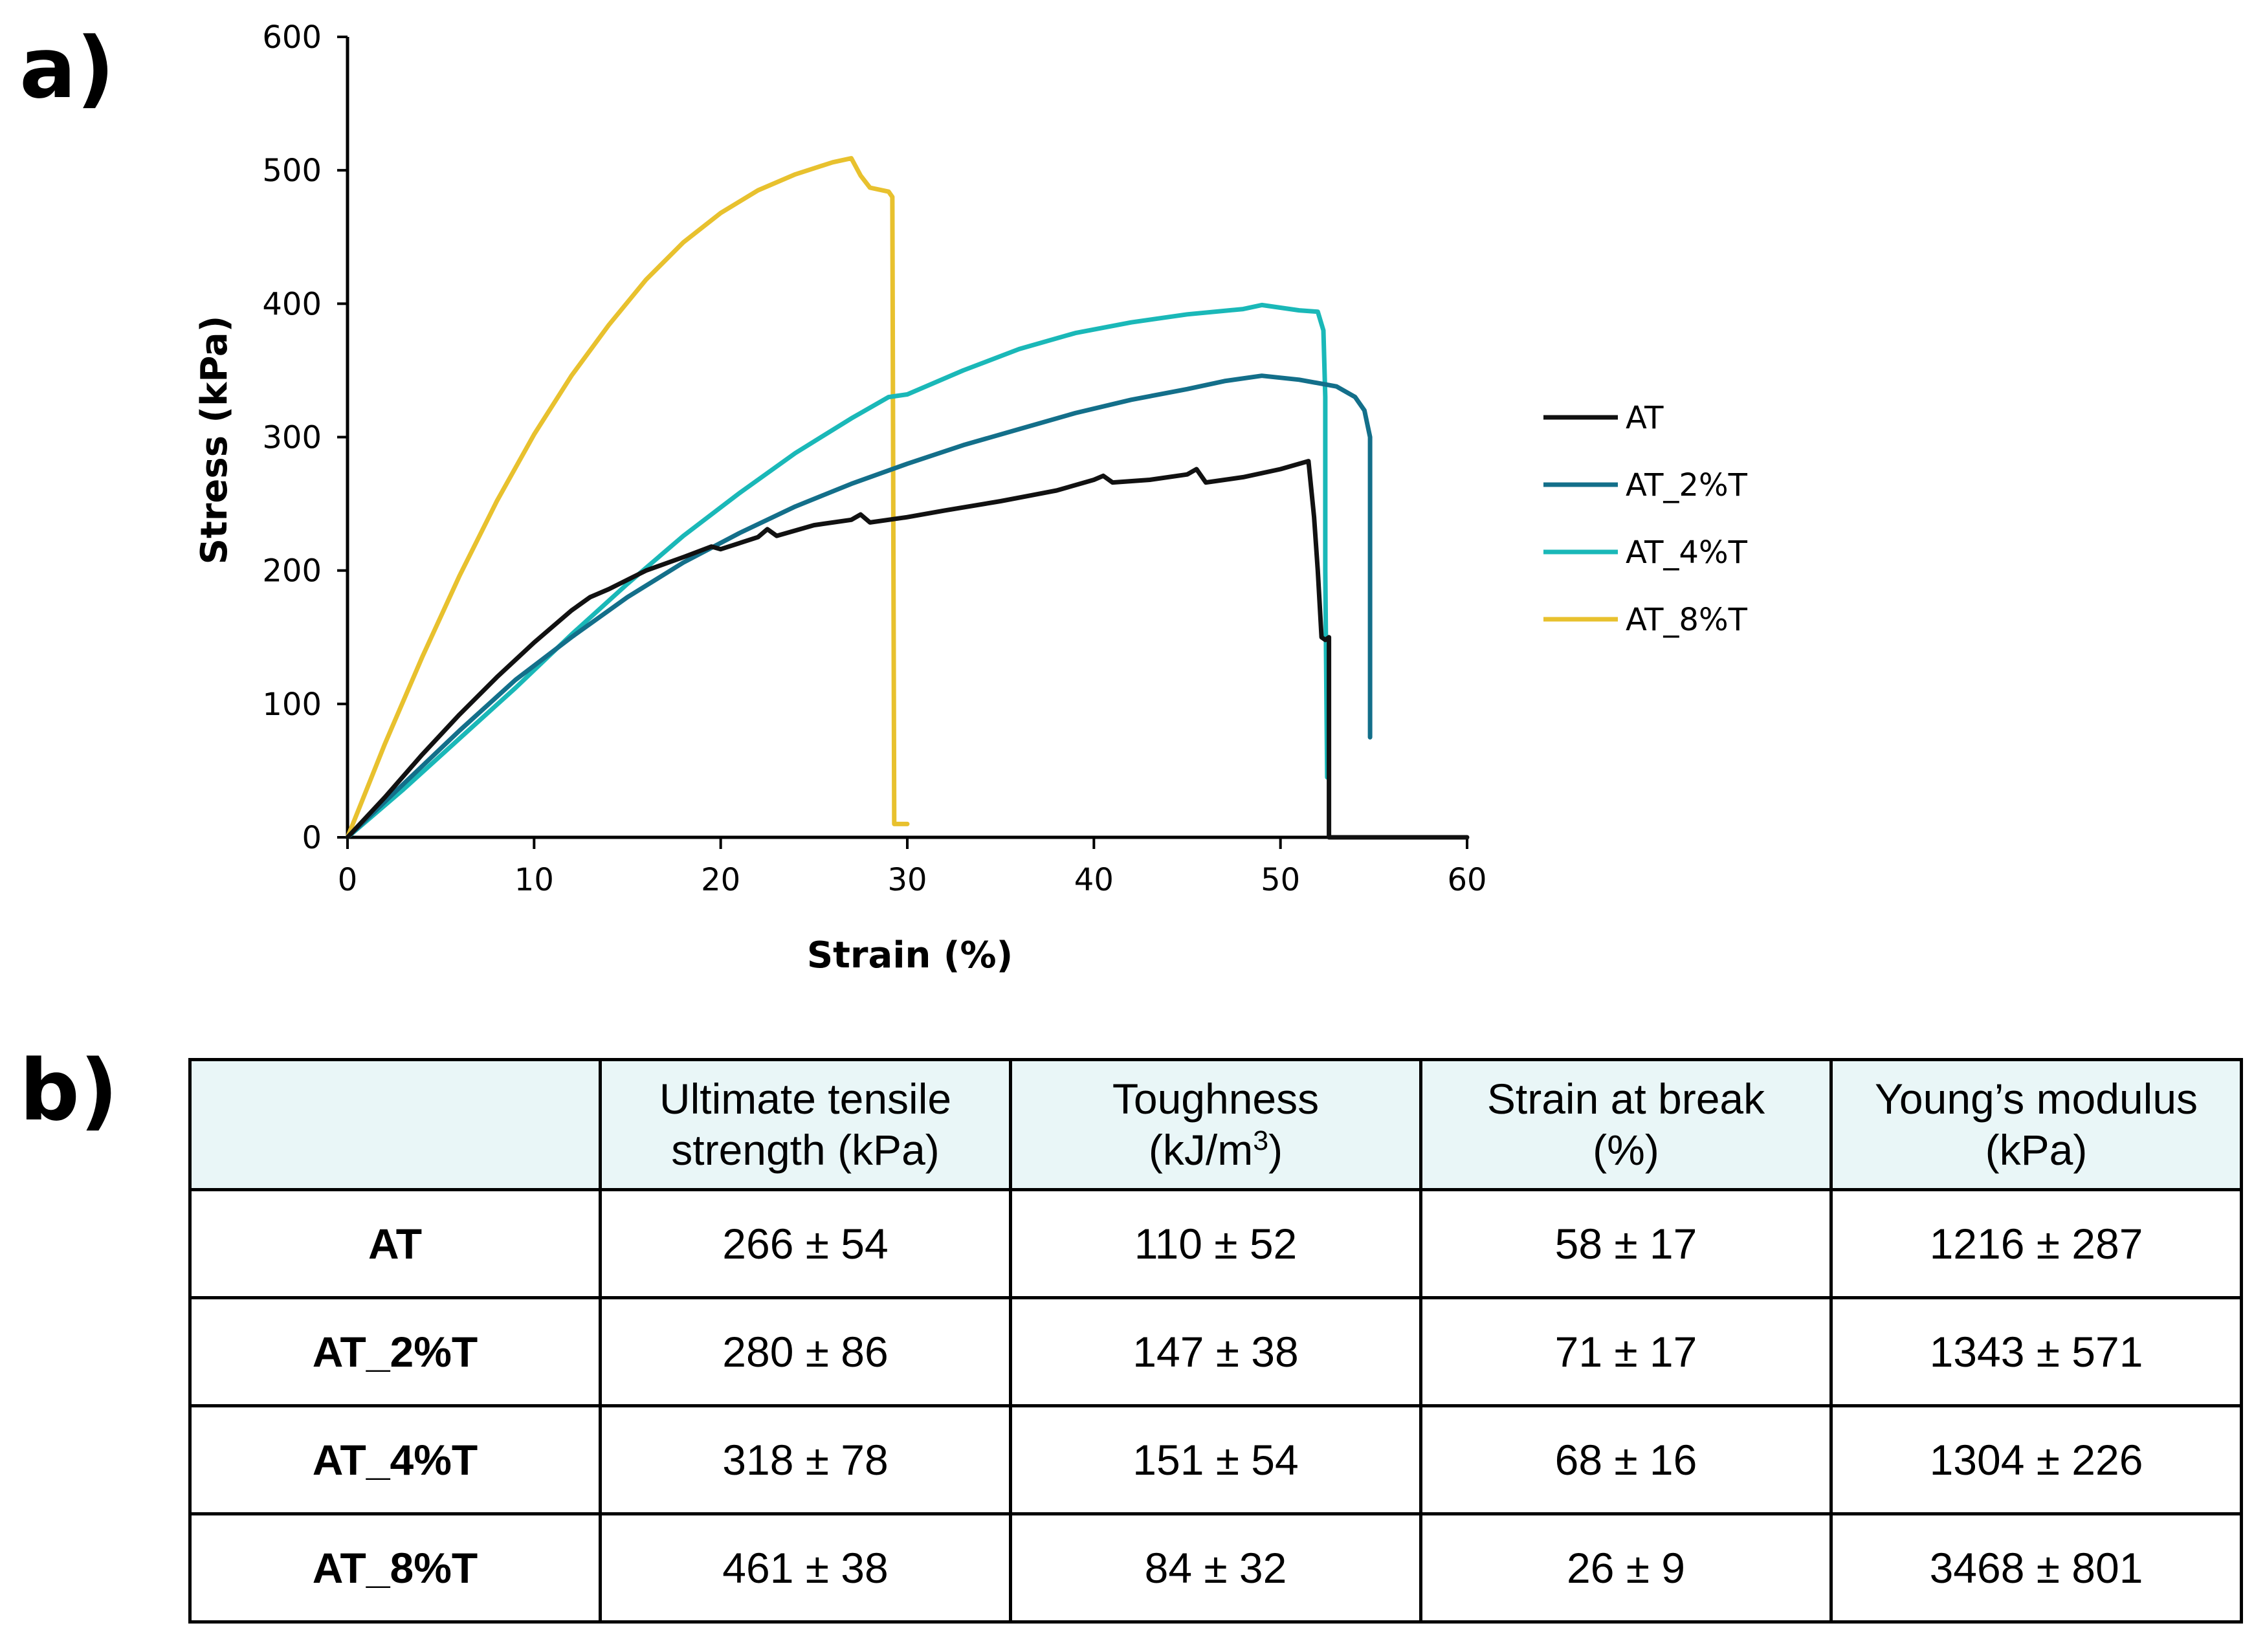 This screenshot has width=2254, height=1652. I want to click on table-header-toughness: Toughness (kJ/m3), so click(1215, 1124).